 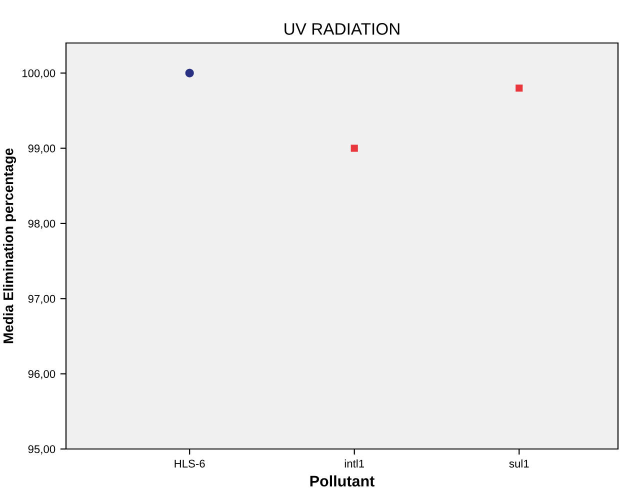 I want to click on x-axis-title: Pollutant, so click(x=342, y=481).